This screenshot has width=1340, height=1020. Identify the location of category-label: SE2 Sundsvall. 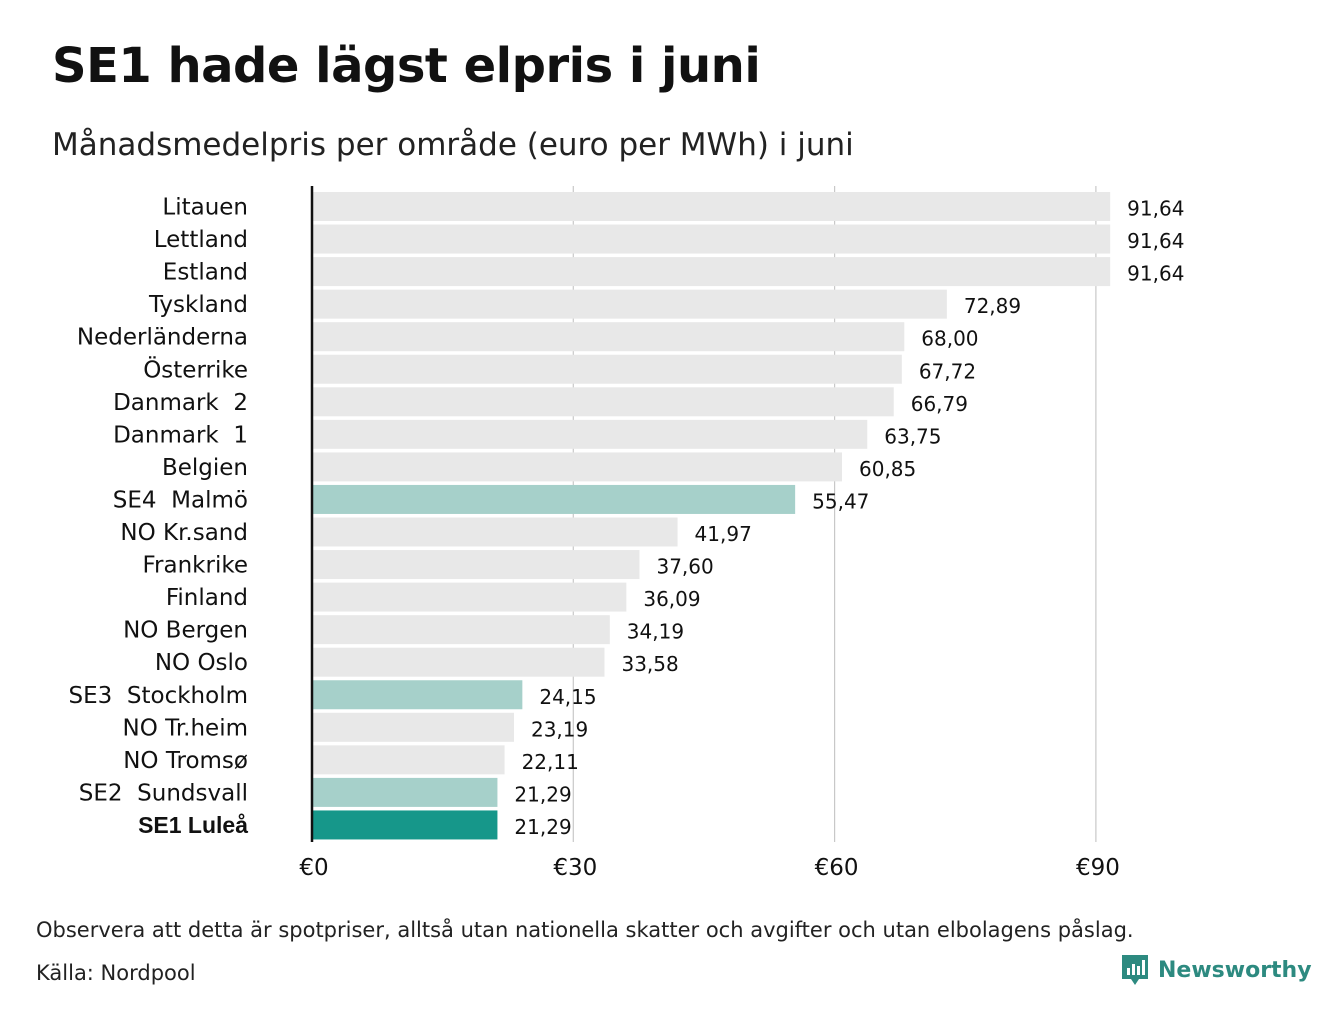
(163, 793).